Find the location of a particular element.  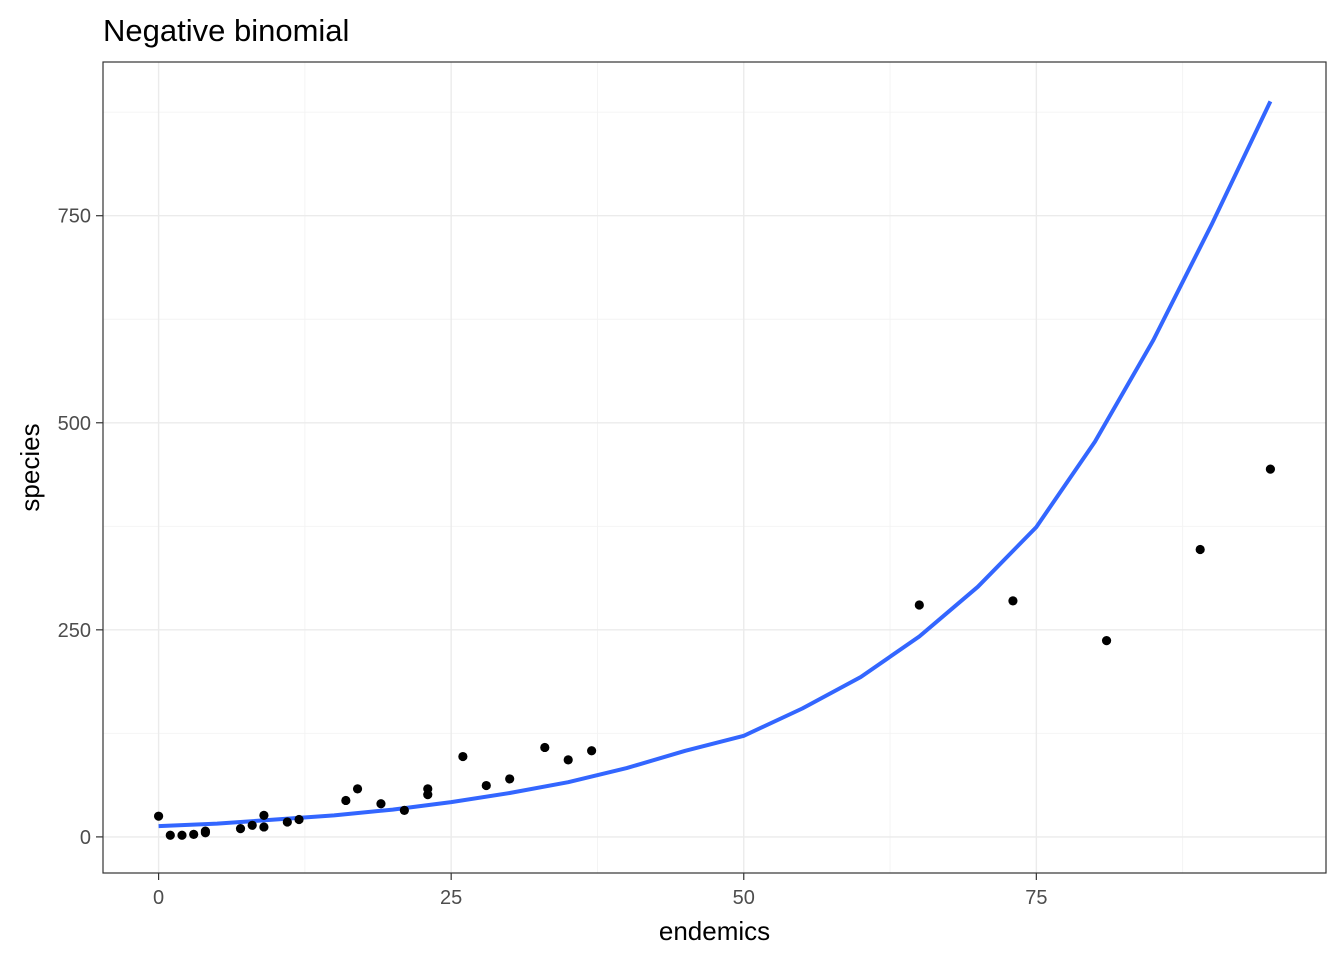

chart-title: Negative binomial is located at coordinates (226, 30).